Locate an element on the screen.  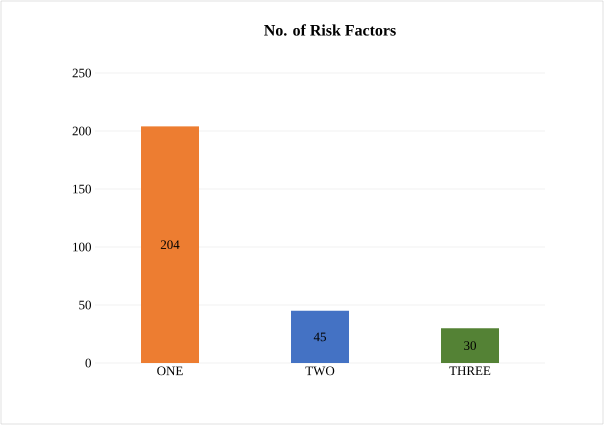
y-tick-label: 100 is located at coordinates (82, 247).